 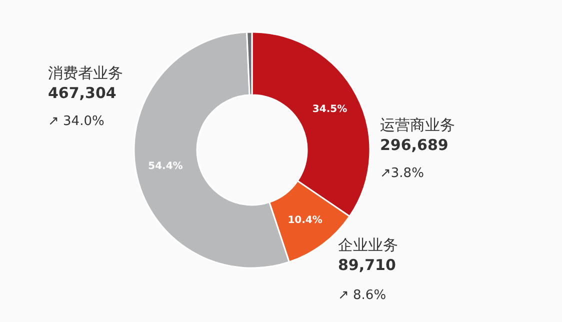 I want to click on text: 89,710, so click(x=367, y=265).